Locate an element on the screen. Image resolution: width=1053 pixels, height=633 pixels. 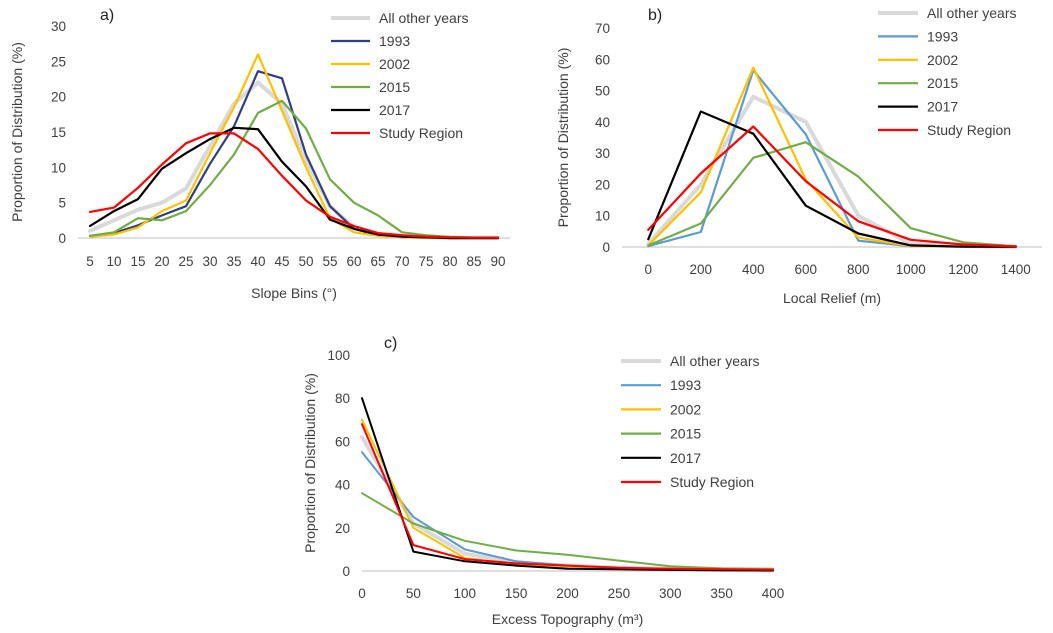
x-axis-label: Excess Topography (m³) is located at coordinates (567, 619).